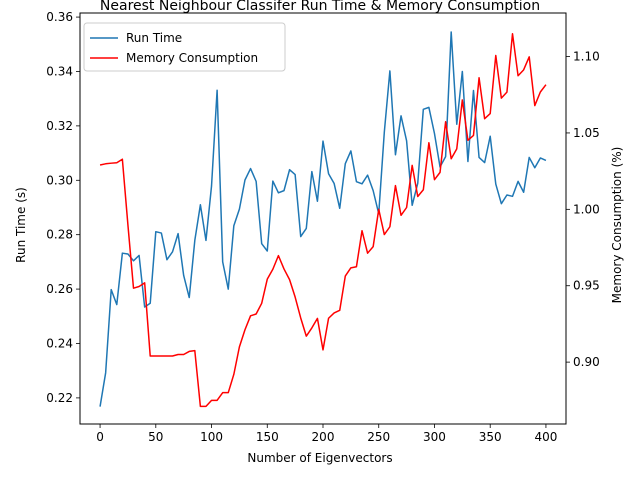 This screenshot has width=640, height=480. I want to click on x-tick-label: 50, so click(155, 437).